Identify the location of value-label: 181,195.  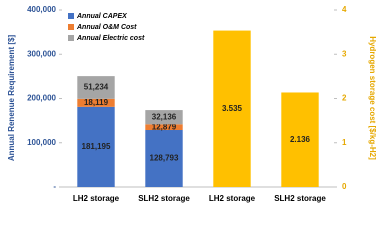
(96, 146).